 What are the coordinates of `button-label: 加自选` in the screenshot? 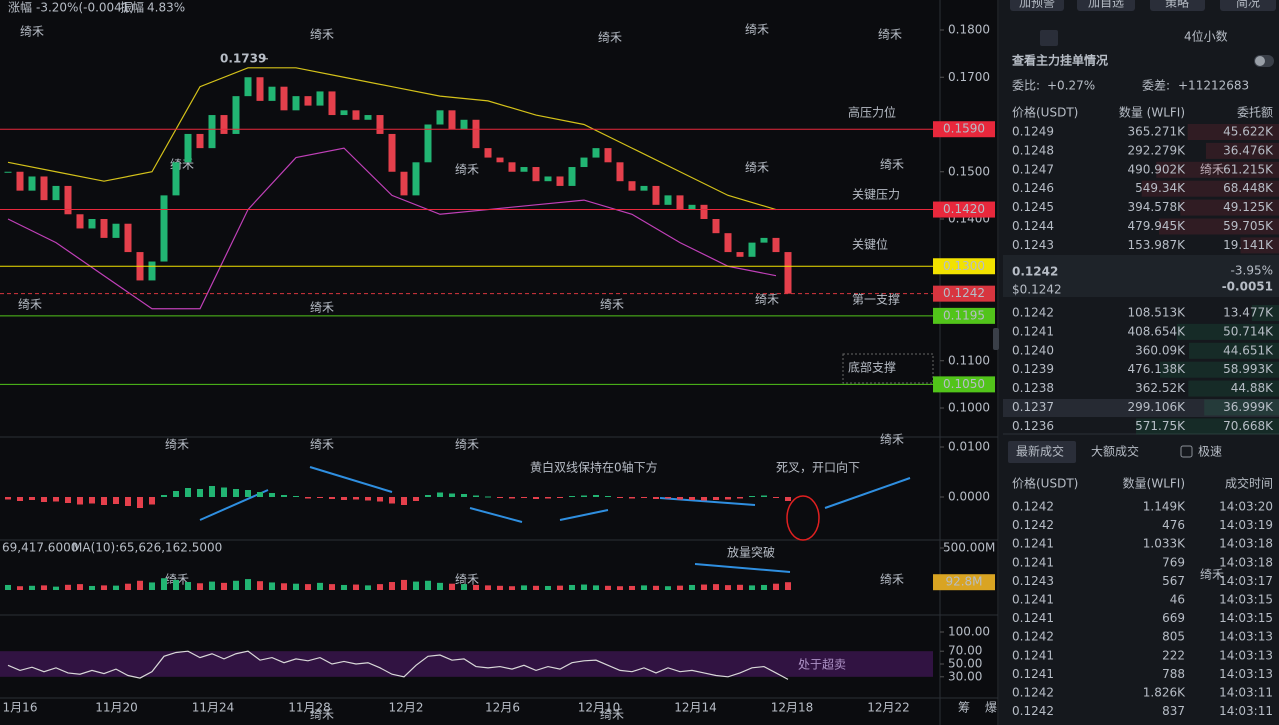 It's located at (1106, 5).